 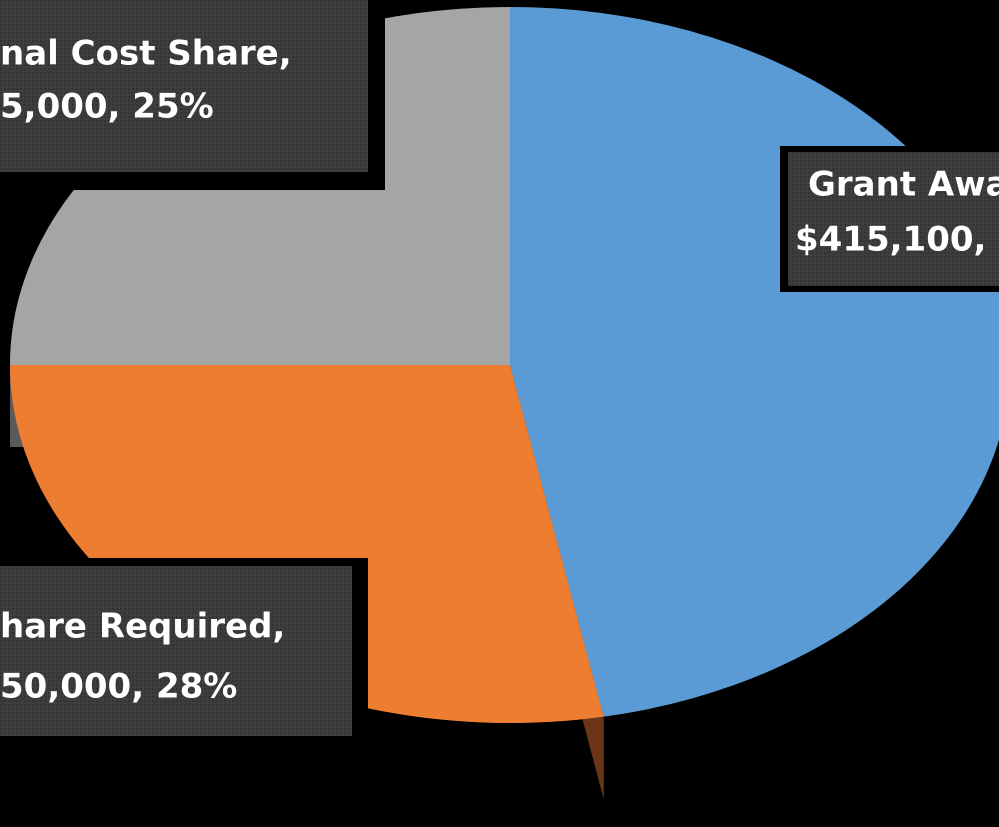 I want to click on data-label: nal Cost Share,, so click(x=146, y=54).